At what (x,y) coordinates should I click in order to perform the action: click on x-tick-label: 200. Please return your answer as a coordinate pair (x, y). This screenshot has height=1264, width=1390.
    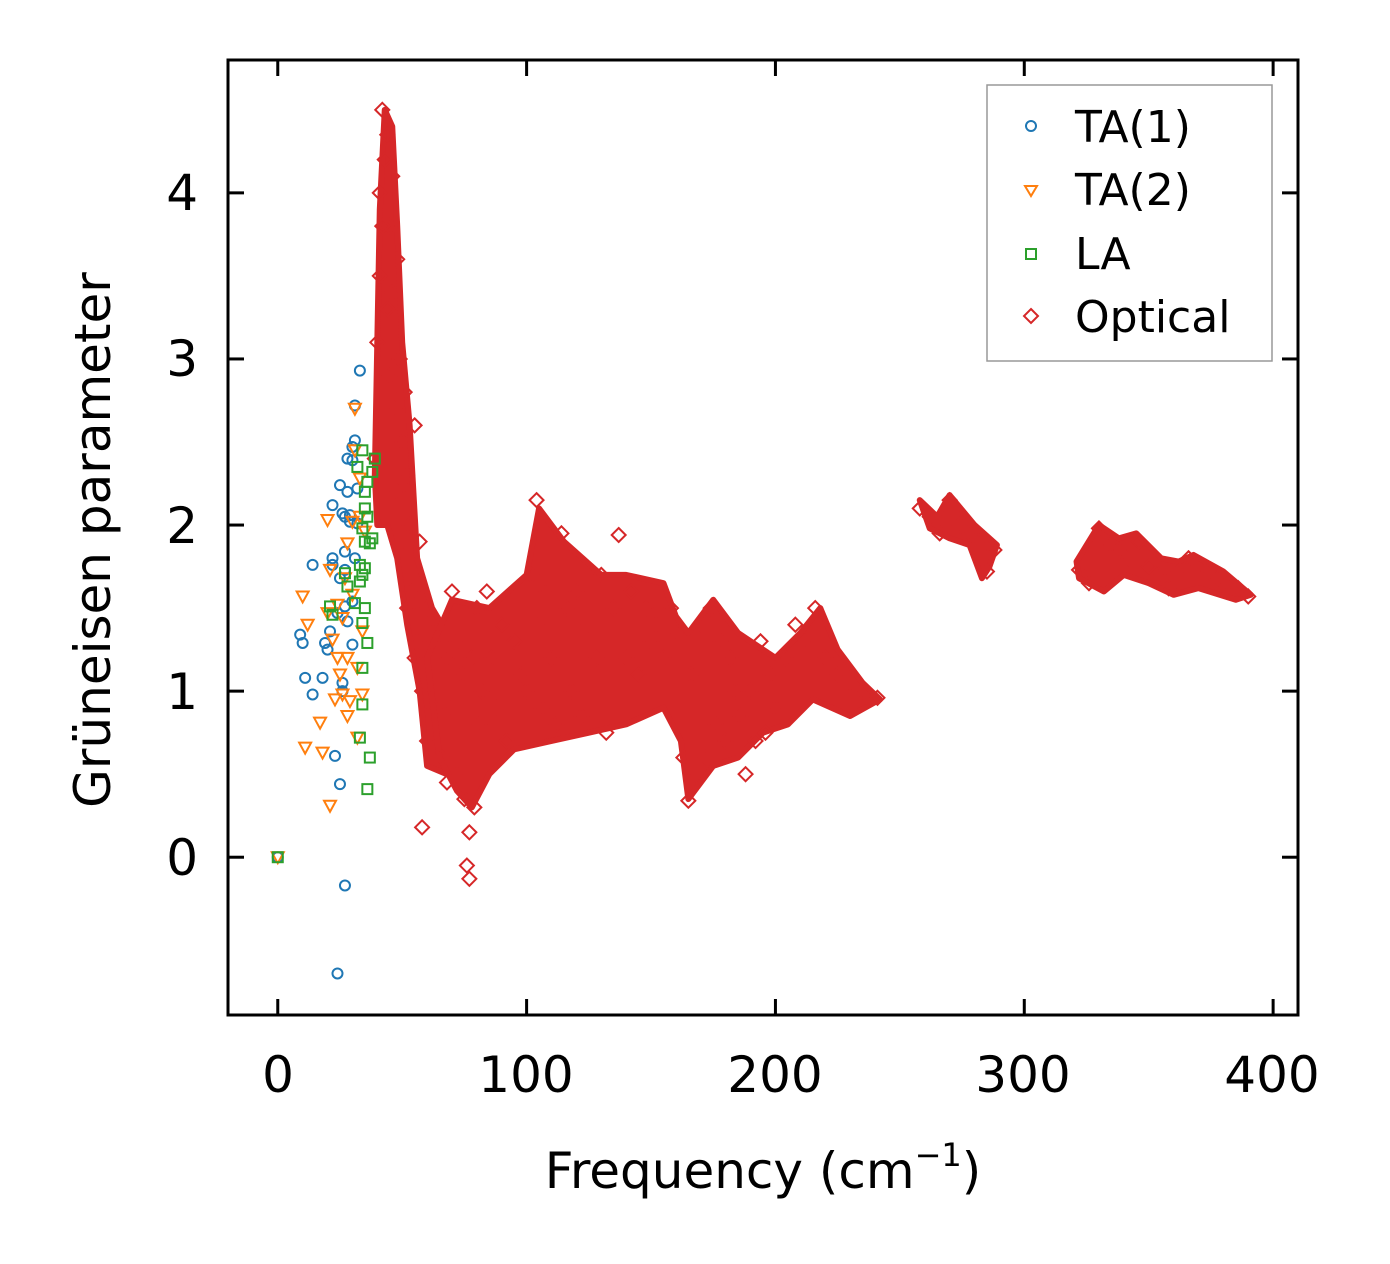
    Looking at the image, I should click on (774, 1075).